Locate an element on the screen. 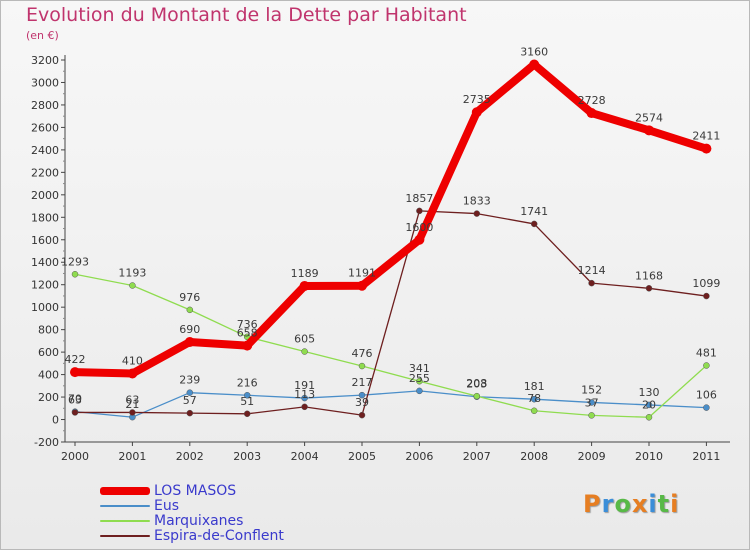 This screenshot has width=750, height=550. y-tick-label: 2200 is located at coordinates (45, 172).